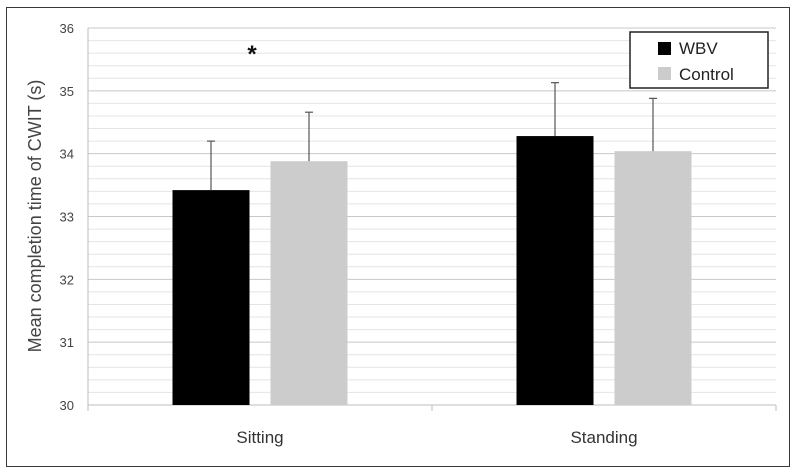  Describe the element at coordinates (67, 279) in the screenshot. I see `y-tick-label: 32` at that location.